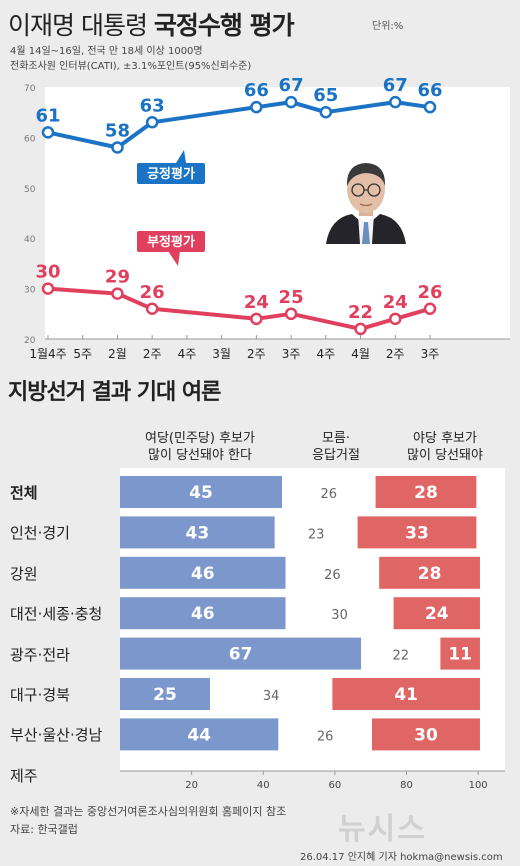 Image resolution: width=520 pixels, height=866 pixels. Describe the element at coordinates (336, 438) in the screenshot. I see `colhead-unknown-line1: 모름·` at that location.